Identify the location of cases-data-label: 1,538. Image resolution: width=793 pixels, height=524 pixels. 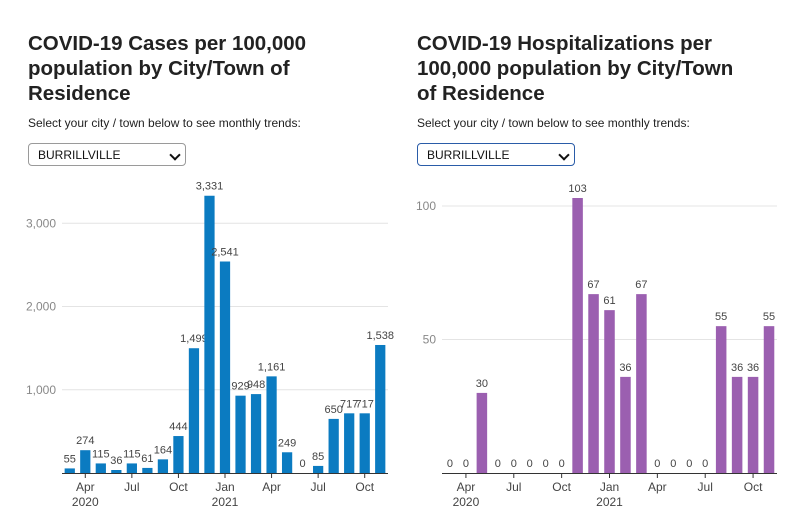
(380, 336).